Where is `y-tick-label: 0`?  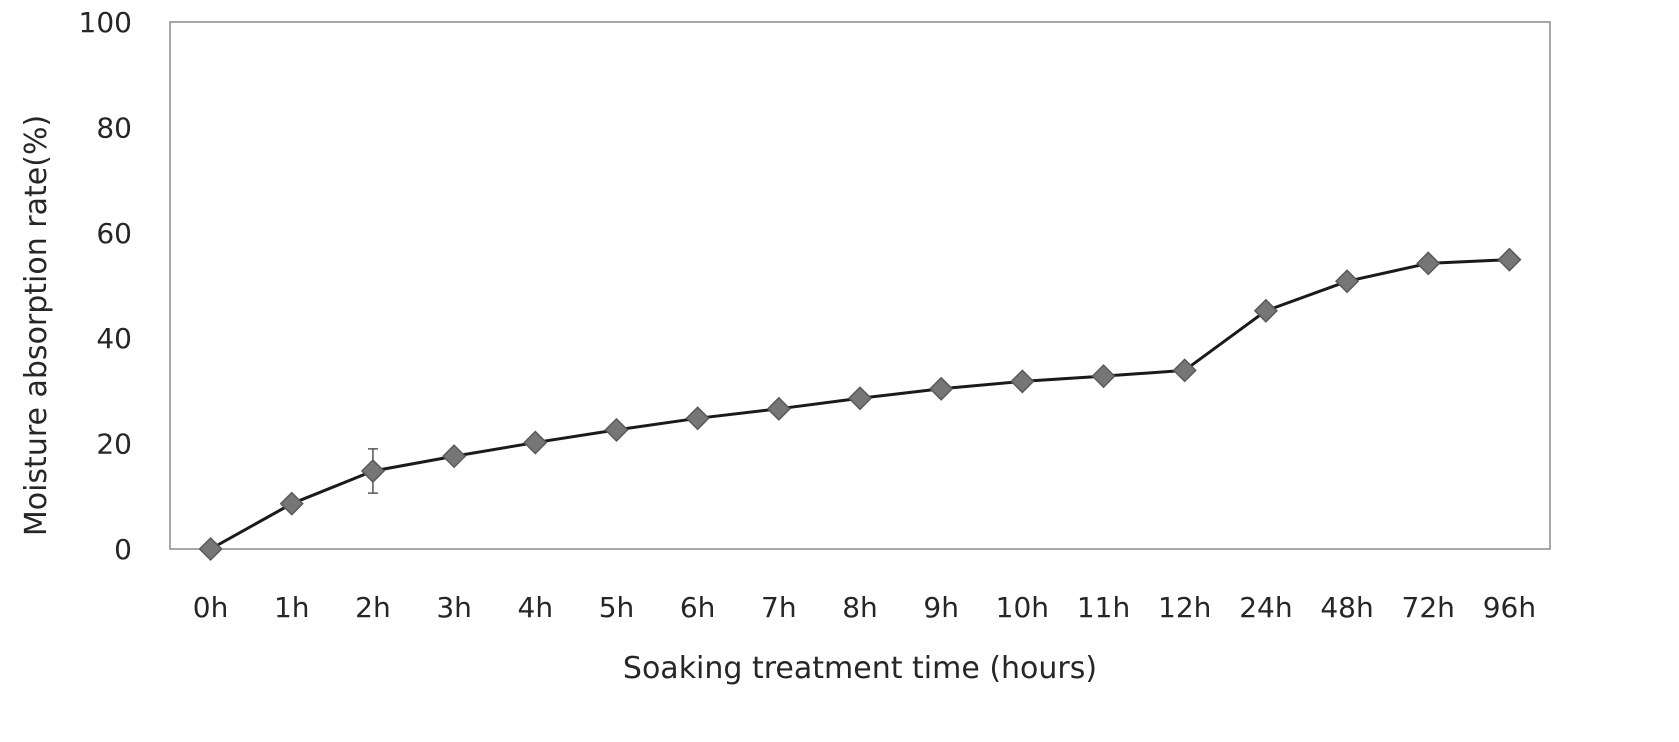
y-tick-label: 0 is located at coordinates (123, 549).